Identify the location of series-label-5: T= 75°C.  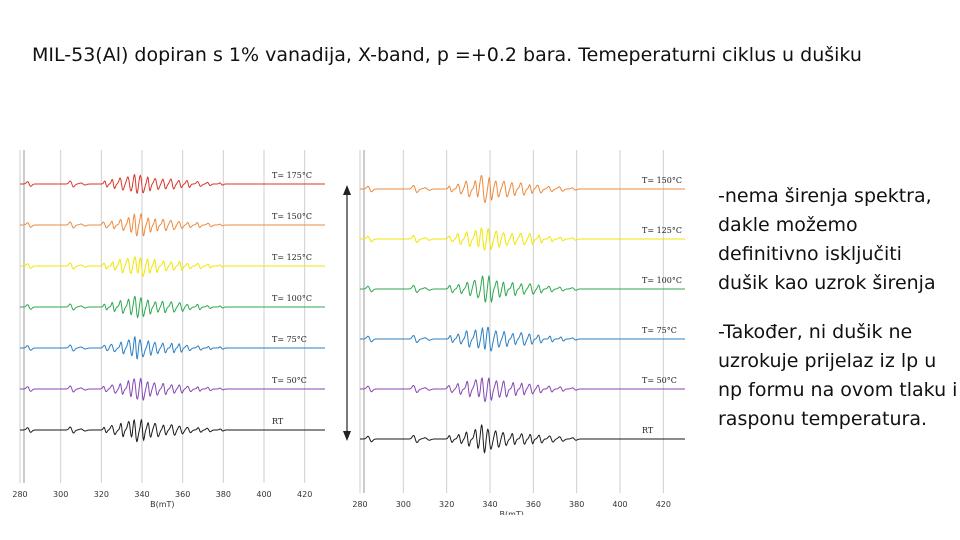
(289, 339).